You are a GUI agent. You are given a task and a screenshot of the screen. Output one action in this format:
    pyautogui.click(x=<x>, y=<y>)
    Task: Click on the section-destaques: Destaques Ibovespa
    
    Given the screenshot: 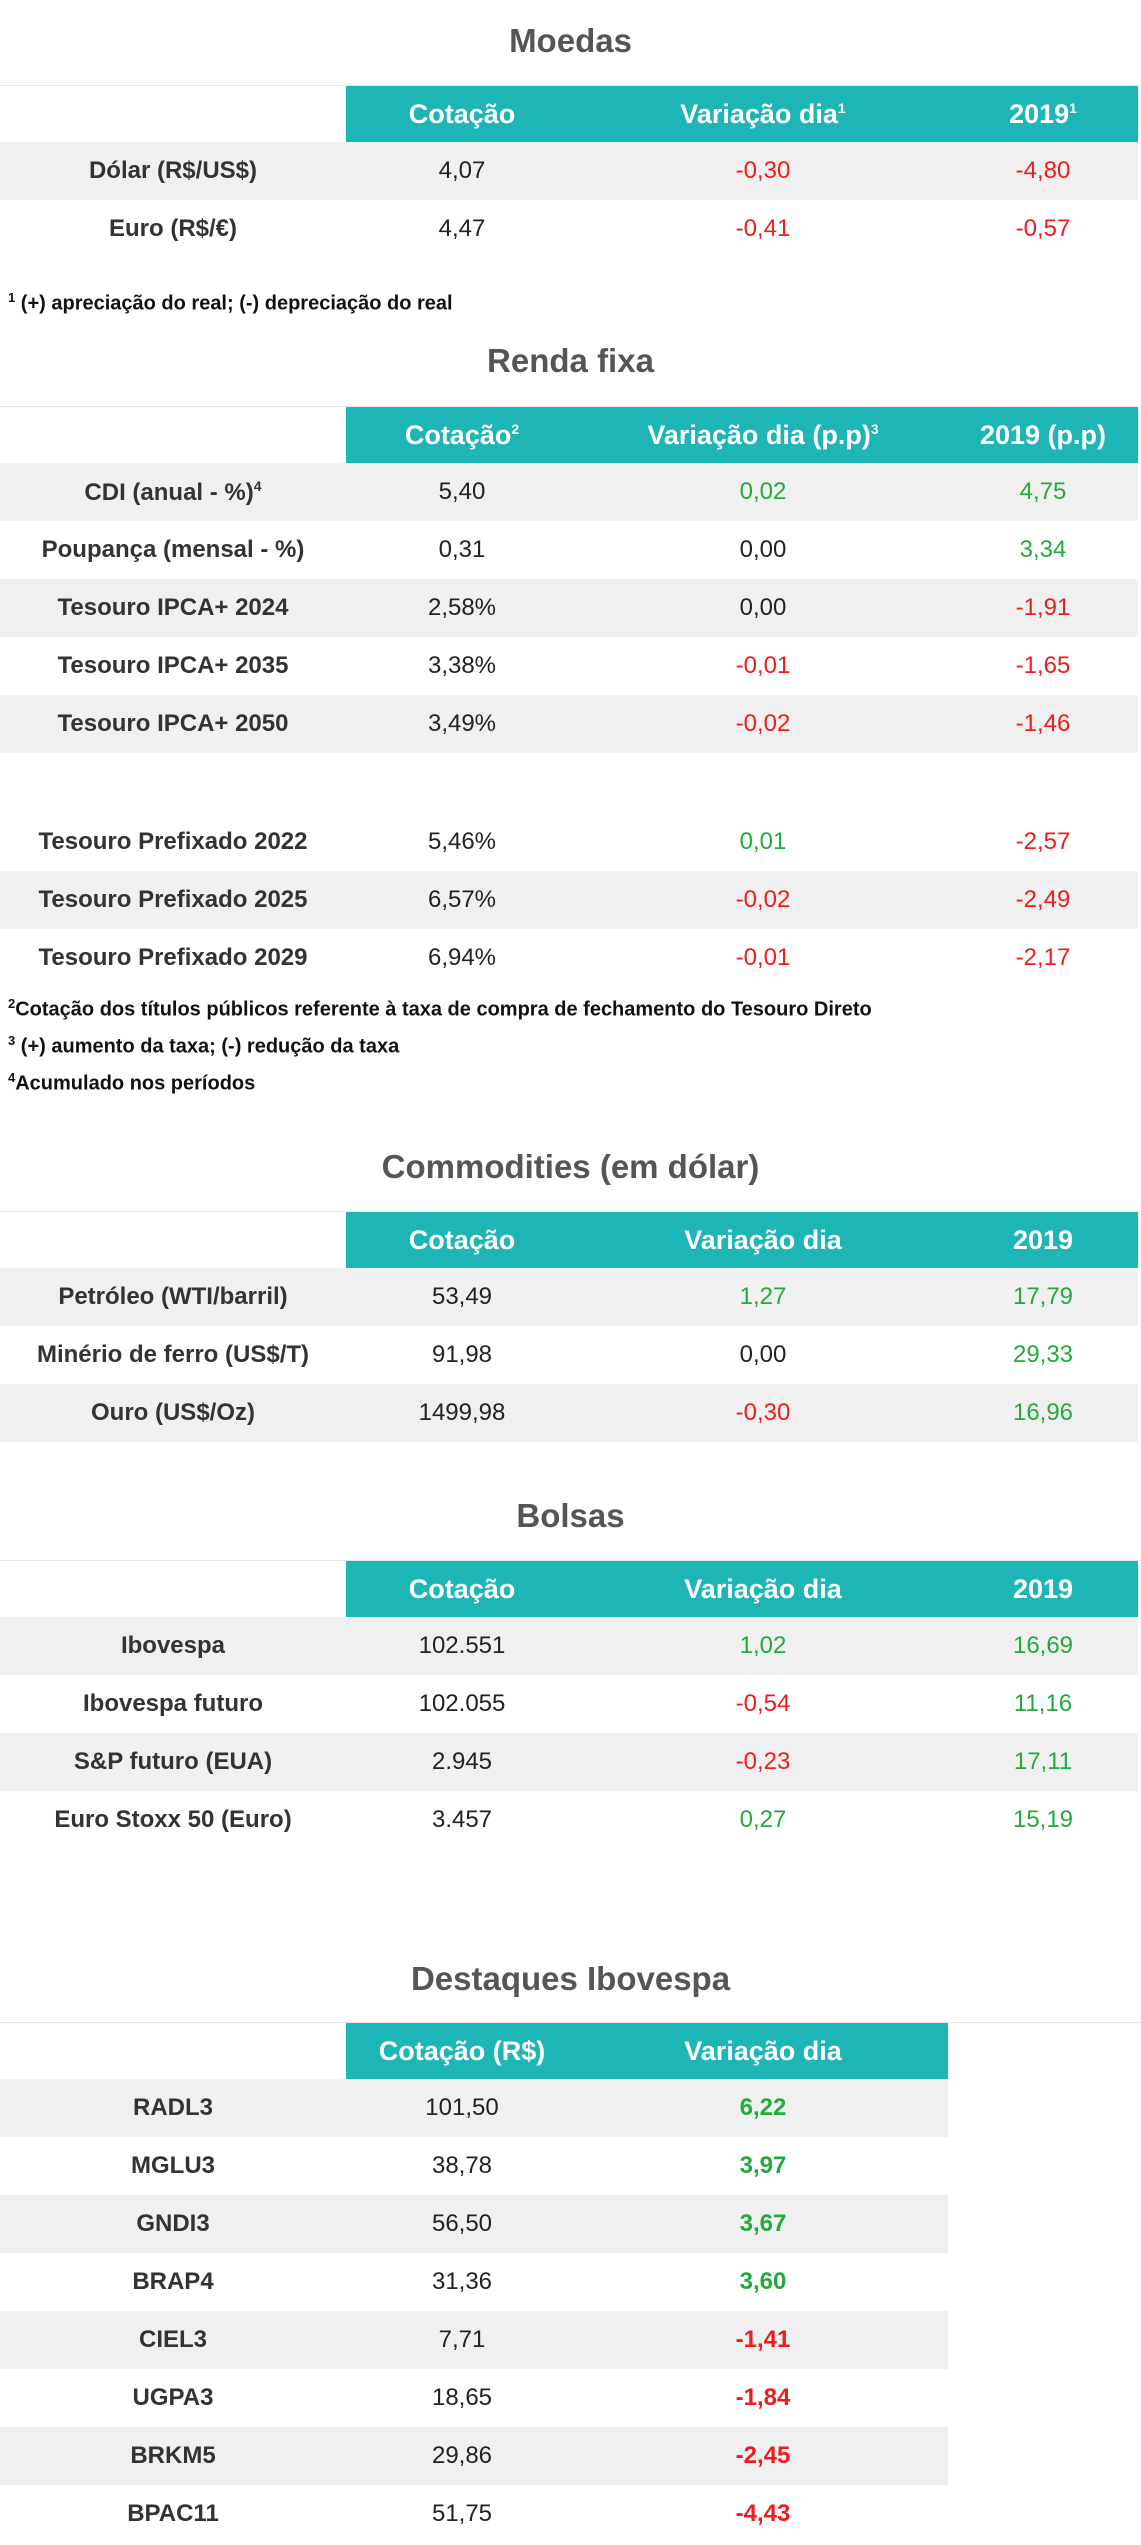 What is the action you would take?
    pyautogui.click(x=570, y=1979)
    